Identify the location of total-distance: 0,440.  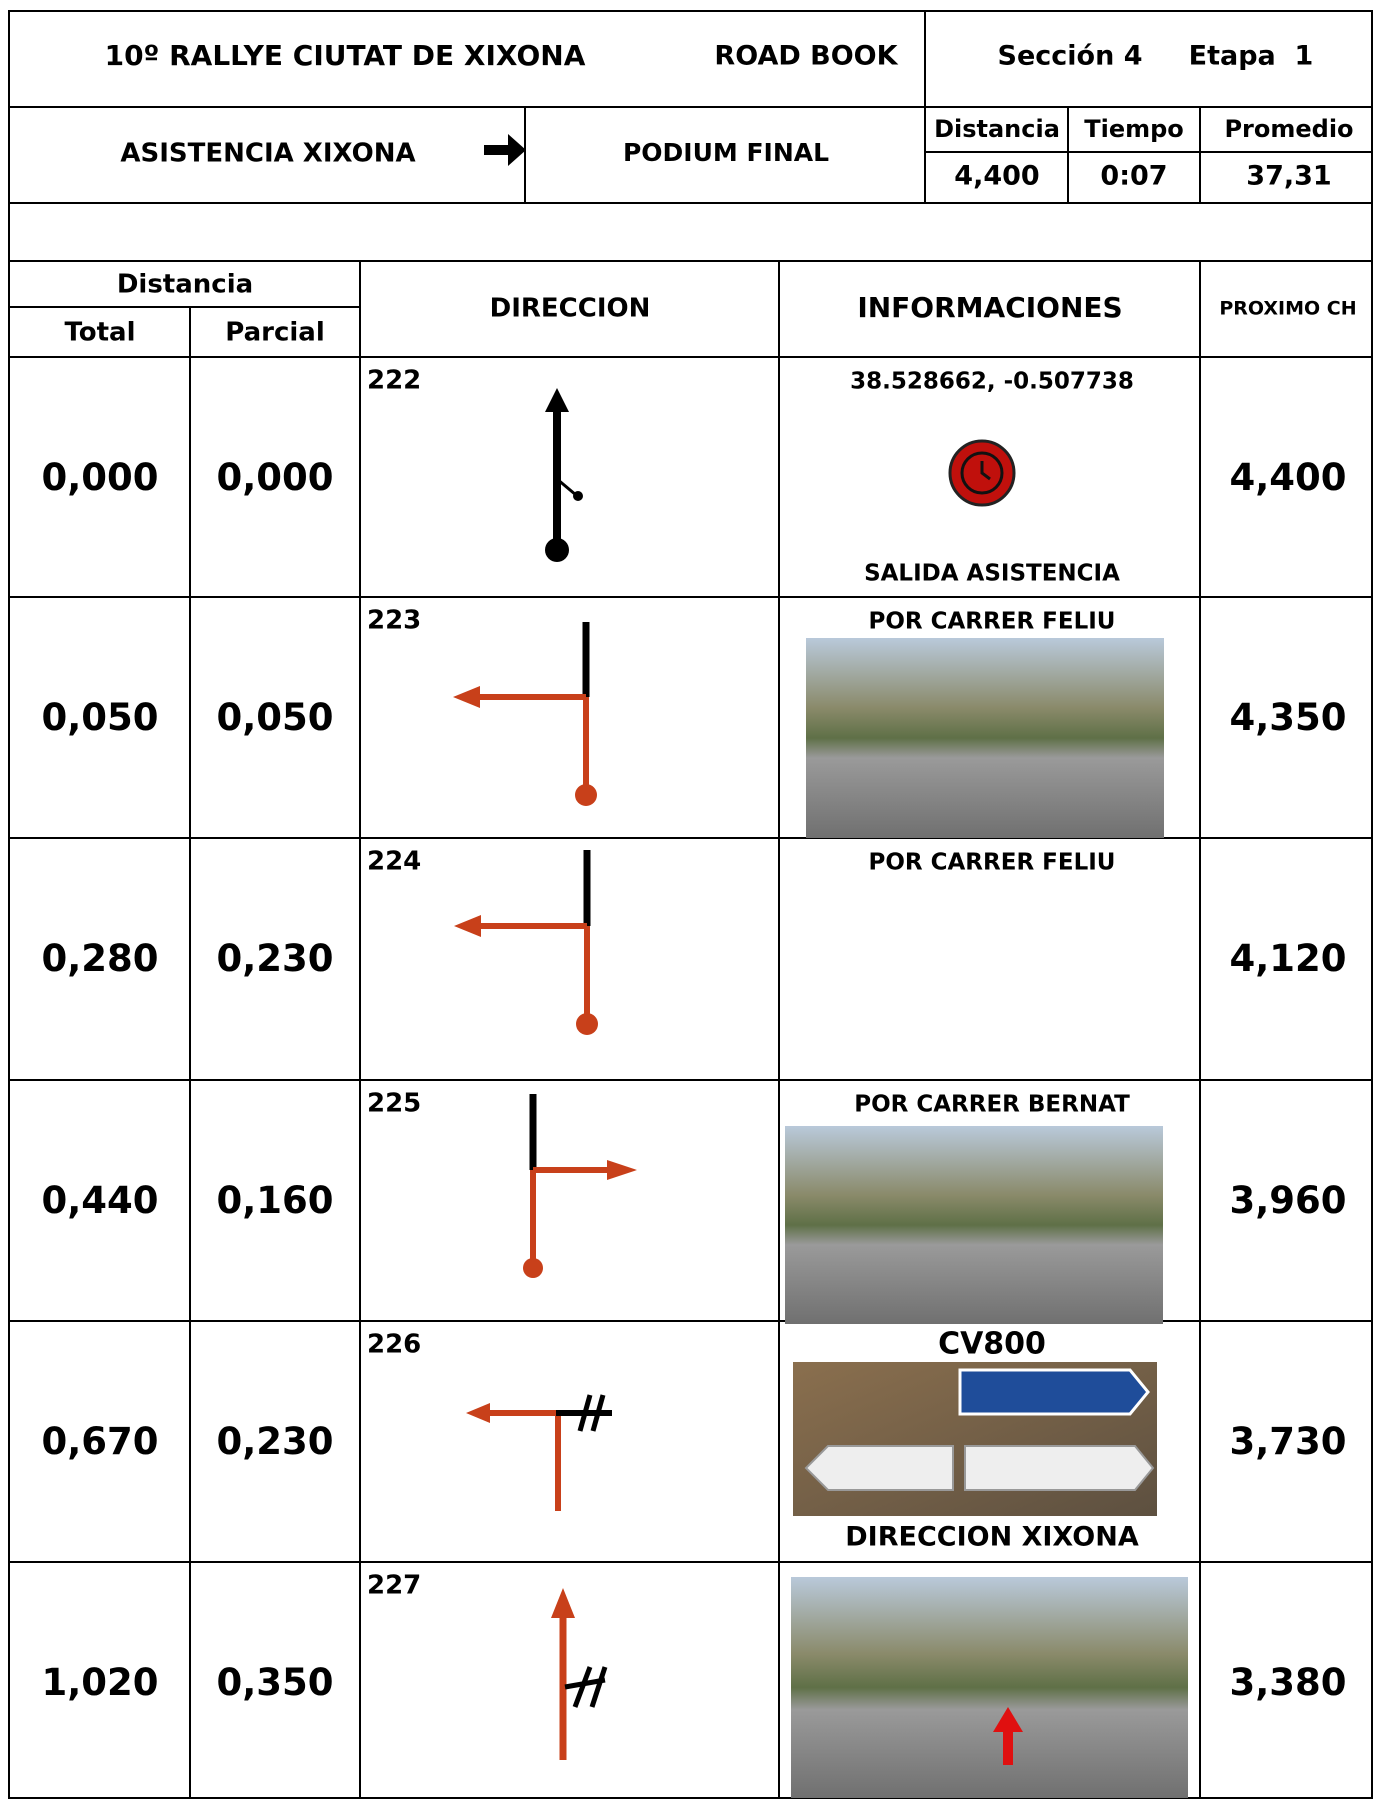
(99, 1200).